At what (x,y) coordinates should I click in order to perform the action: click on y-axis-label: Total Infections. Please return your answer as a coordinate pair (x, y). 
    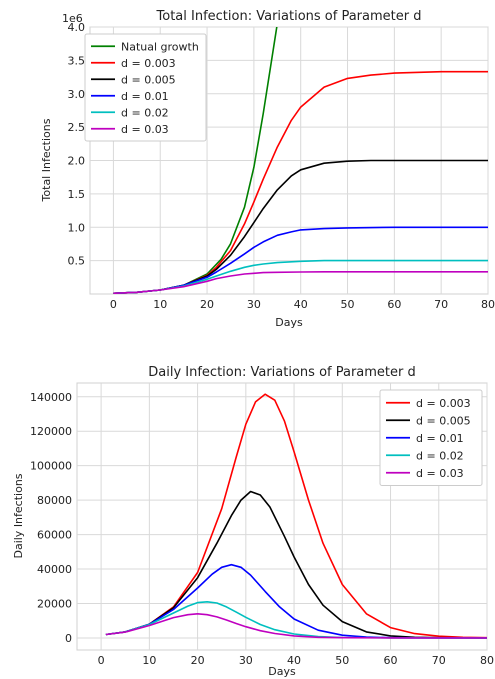
    Looking at the image, I should click on (46, 160).